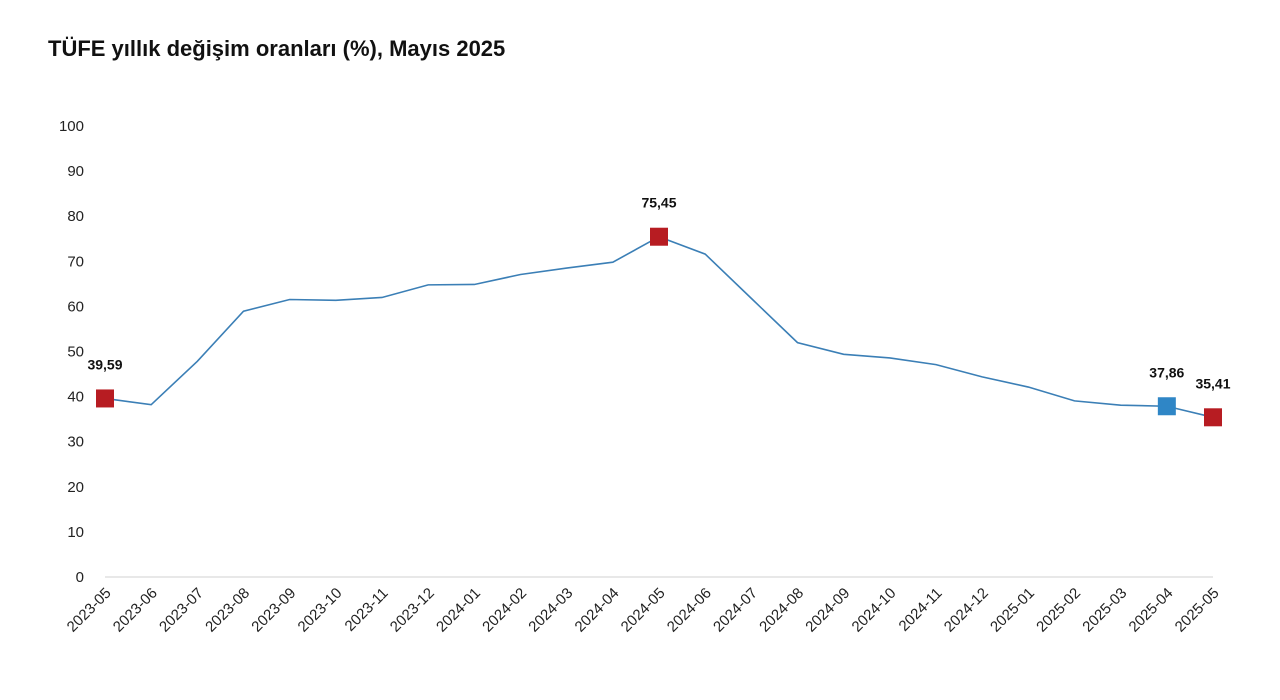  I want to click on x-tick-label: 2025-04, so click(1151, 610).